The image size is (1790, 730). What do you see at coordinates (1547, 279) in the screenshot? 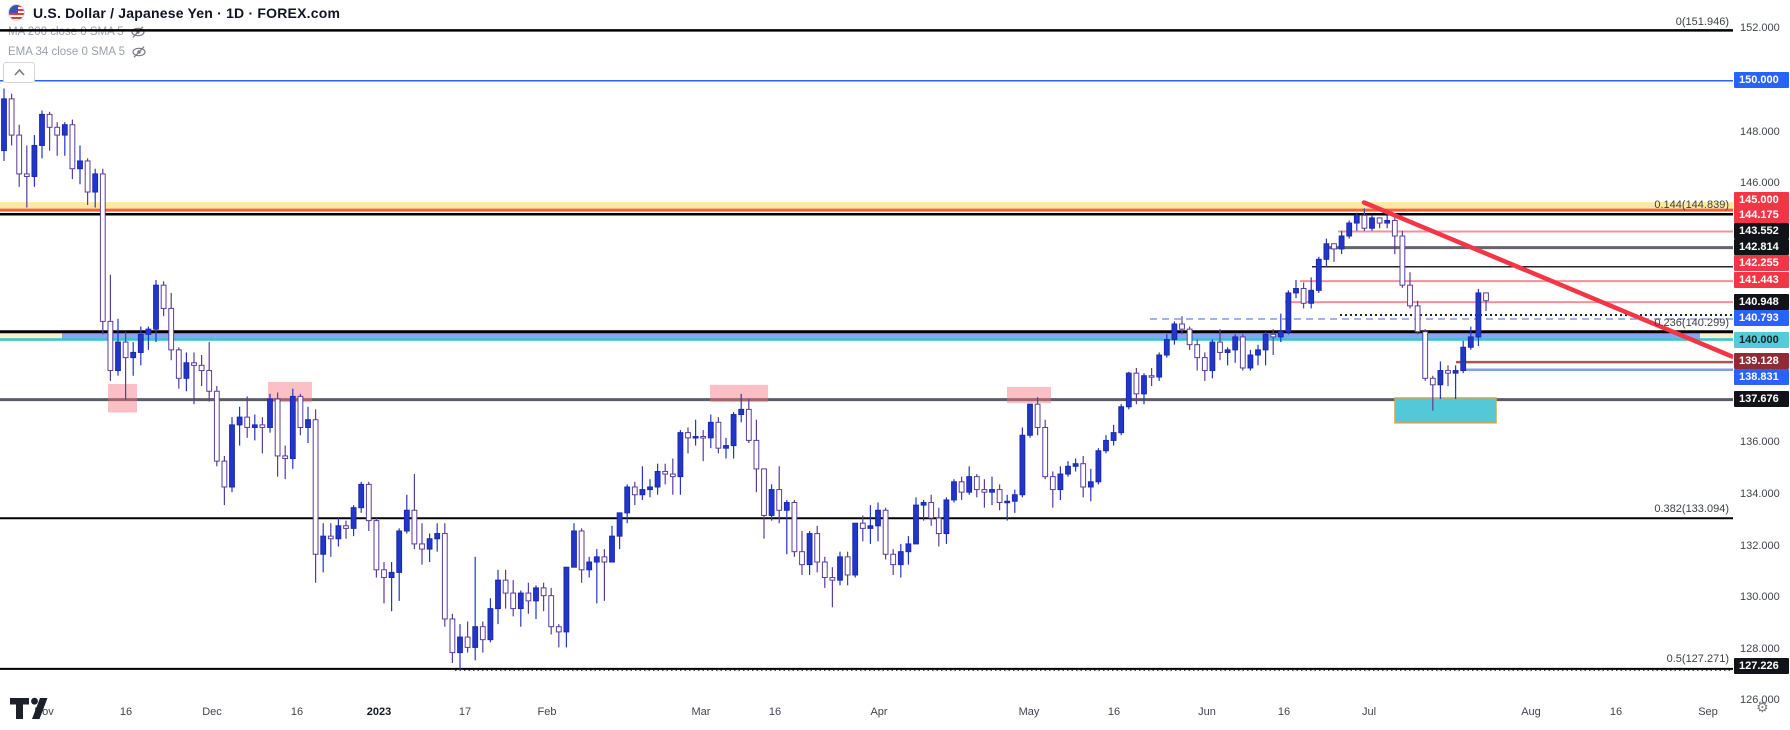
I see `downtrend-line` at bounding box center [1547, 279].